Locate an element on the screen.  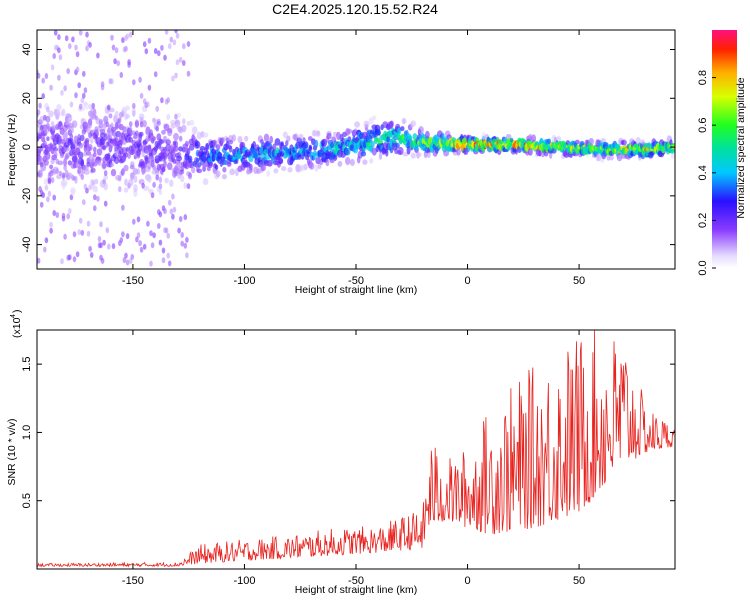
colorbar-tick-label: 0.4 is located at coordinates (703, 172).